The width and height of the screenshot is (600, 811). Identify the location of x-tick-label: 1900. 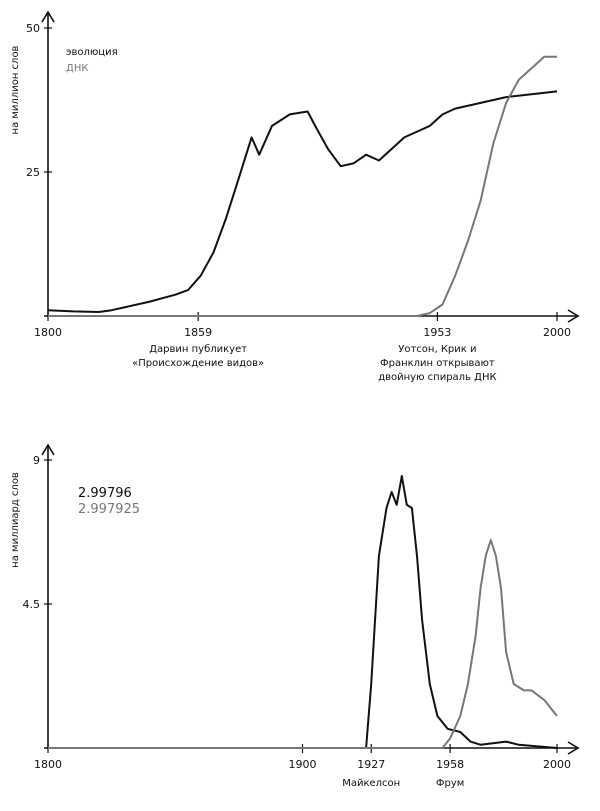
(303, 764).